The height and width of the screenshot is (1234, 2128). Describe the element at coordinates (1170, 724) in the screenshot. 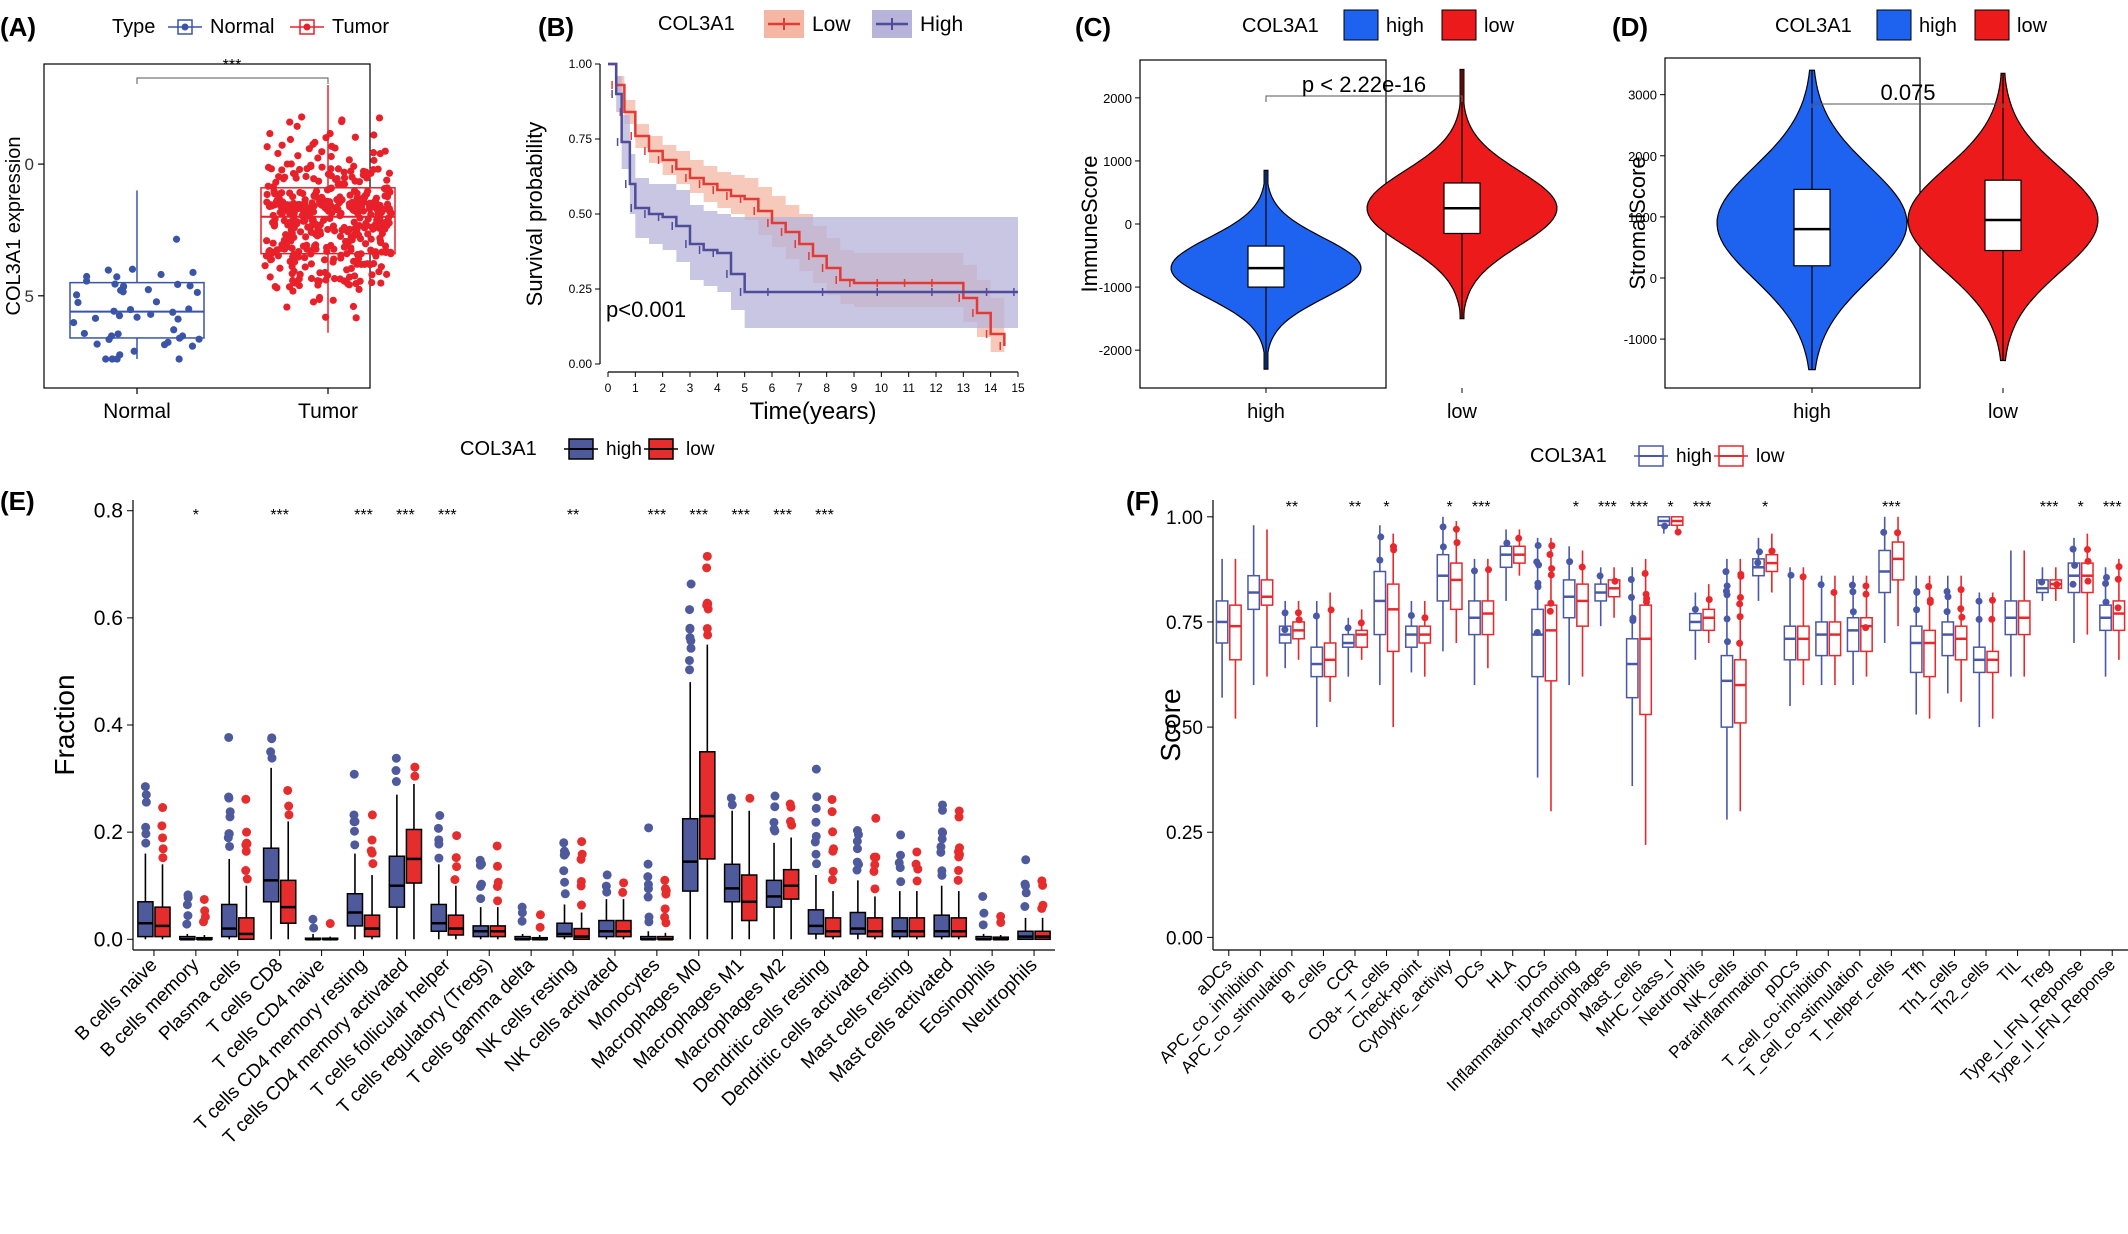

I see `panel-f-ylabel: Score` at that location.